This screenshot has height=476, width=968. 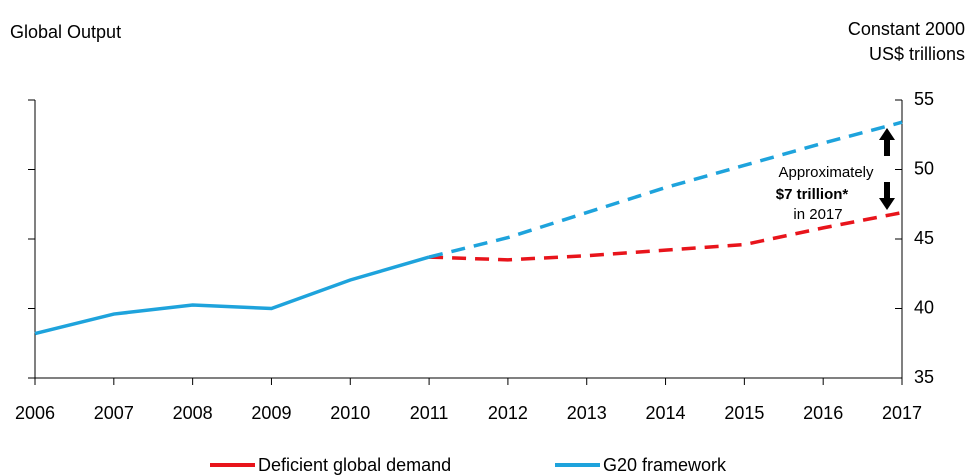 I want to click on y-axis-label: Global Output, so click(x=65, y=32).